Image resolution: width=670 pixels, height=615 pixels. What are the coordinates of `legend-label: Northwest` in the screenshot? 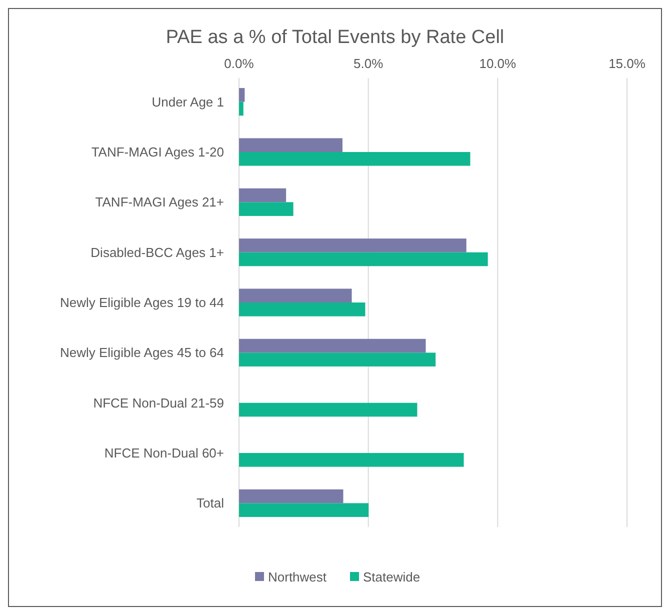 It's located at (297, 577).